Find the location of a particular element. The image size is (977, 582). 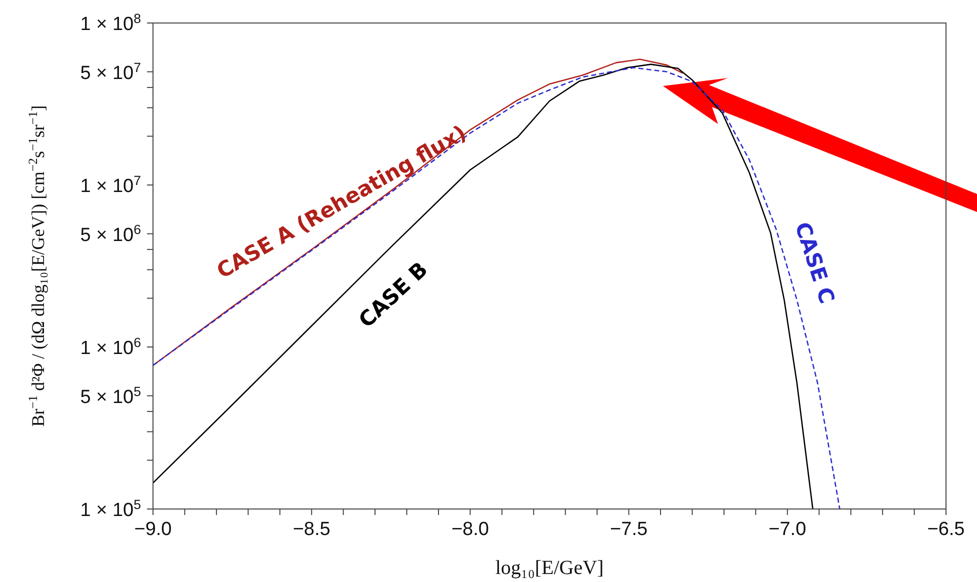

y-tick-label: 5 × 10$^{7}$ is located at coordinates (110, 71).